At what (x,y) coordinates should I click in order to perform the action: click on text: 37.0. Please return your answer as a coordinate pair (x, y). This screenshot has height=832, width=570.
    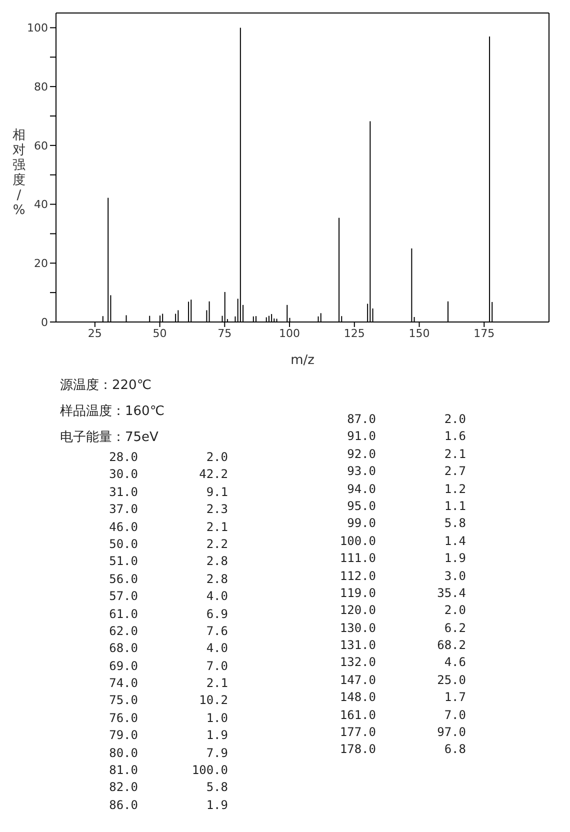
    Looking at the image, I should click on (123, 510).